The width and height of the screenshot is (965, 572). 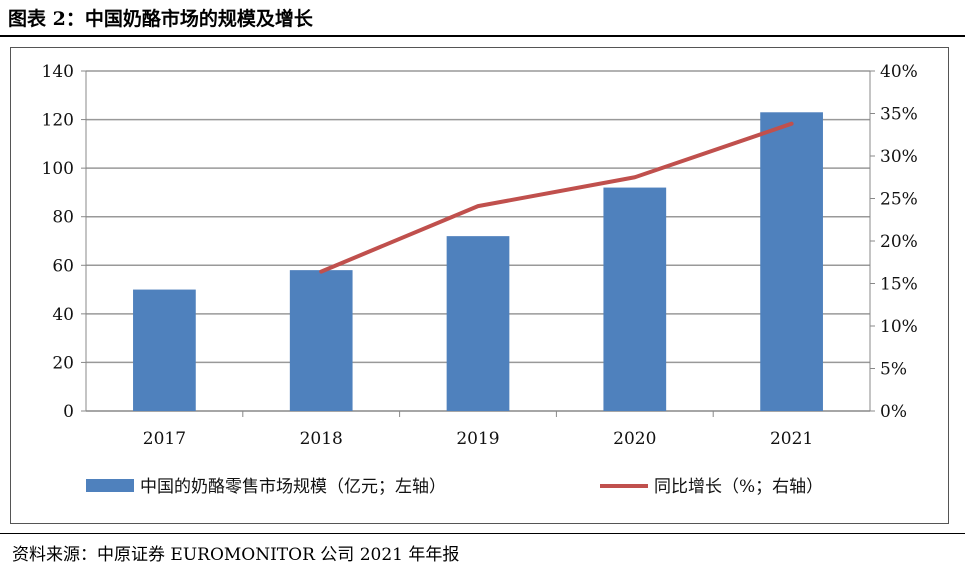 I want to click on right-tick-label: 40%, so click(x=899, y=72).